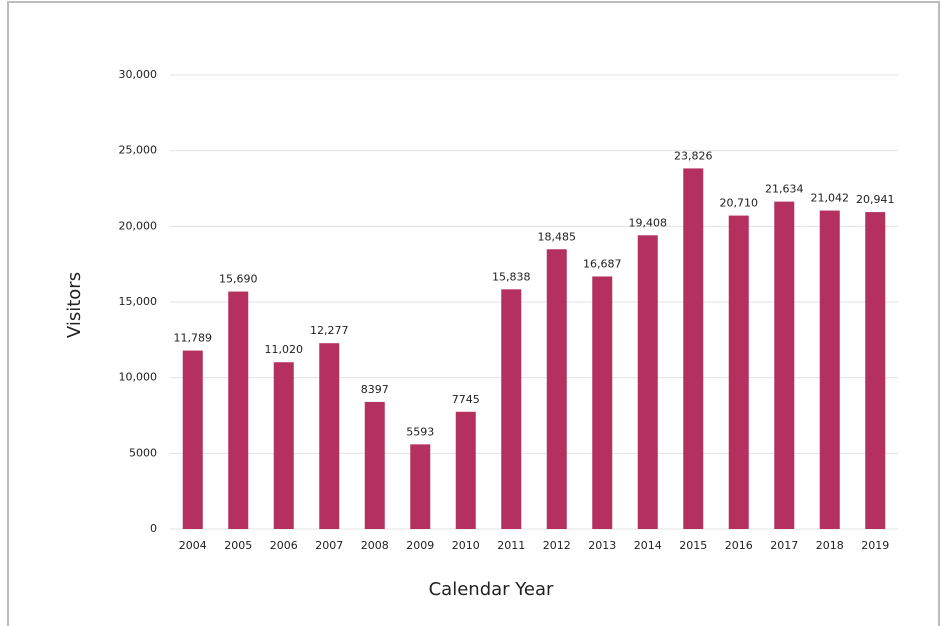 The height and width of the screenshot is (626, 941). What do you see at coordinates (693, 155) in the screenshot?
I see `value-label: 23,826` at bounding box center [693, 155].